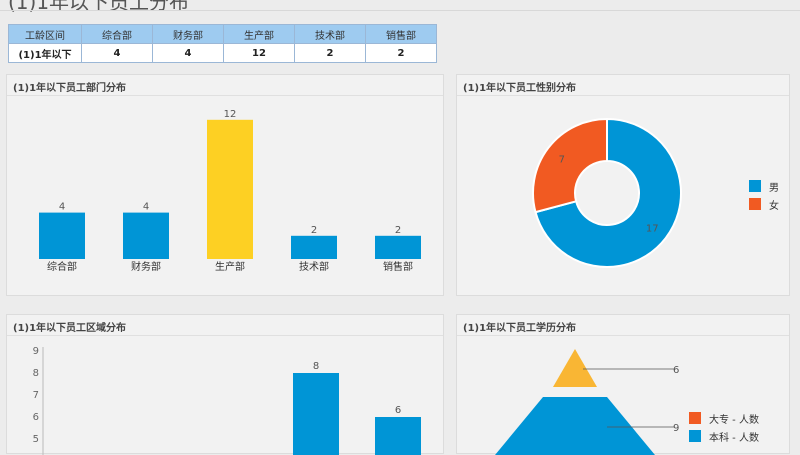 This screenshot has height=455, width=800. What do you see at coordinates (36, 417) in the screenshot?
I see `y-tick-label: 6` at bounding box center [36, 417].